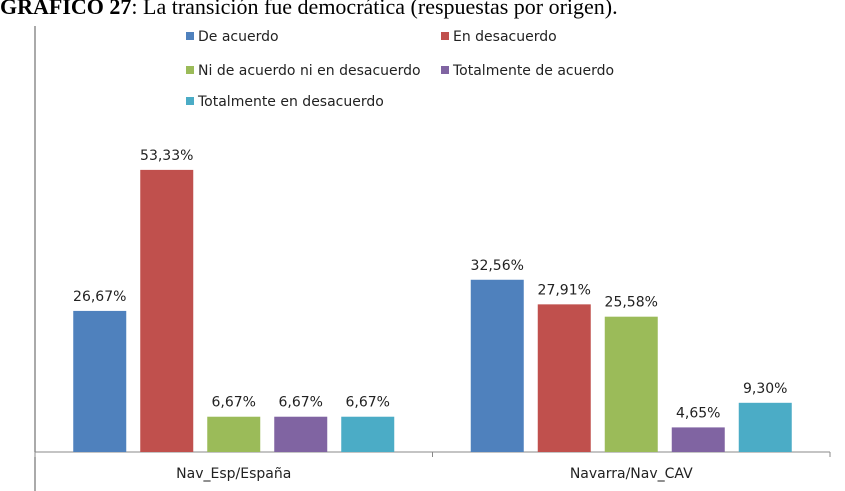 The width and height of the screenshot is (845, 491). What do you see at coordinates (290, 102) in the screenshot?
I see `legend-label: Totalmente en desacuerdo` at bounding box center [290, 102].